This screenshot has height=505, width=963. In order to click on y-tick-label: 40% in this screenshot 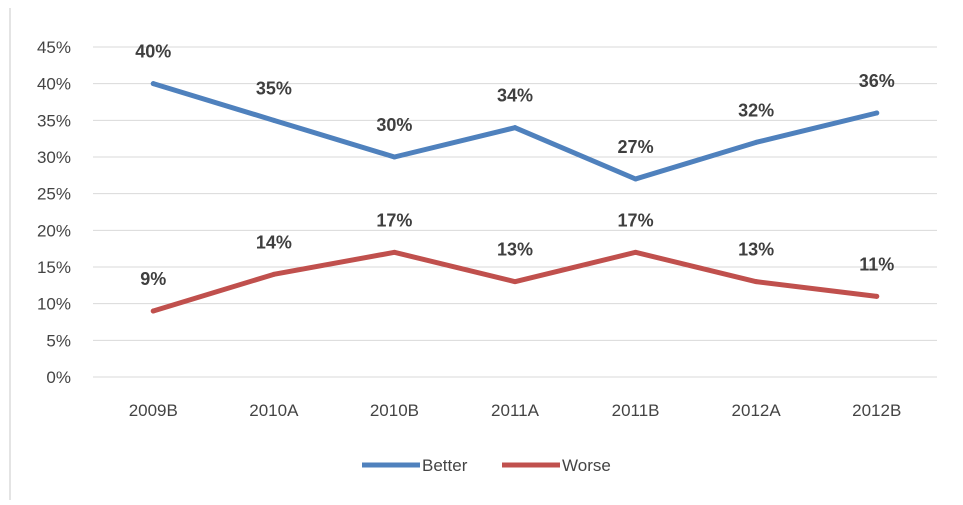, I will do `click(54, 84)`.